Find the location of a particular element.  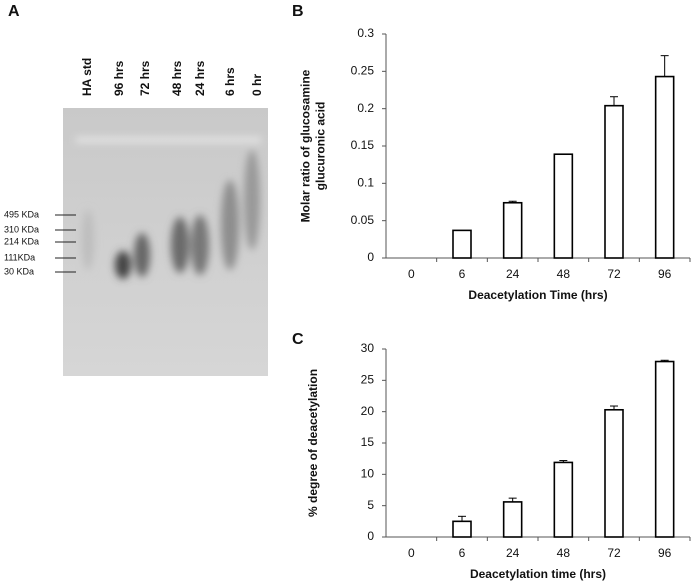

x-axis-label: Deacetylation time (hrs) is located at coordinates (538, 574).